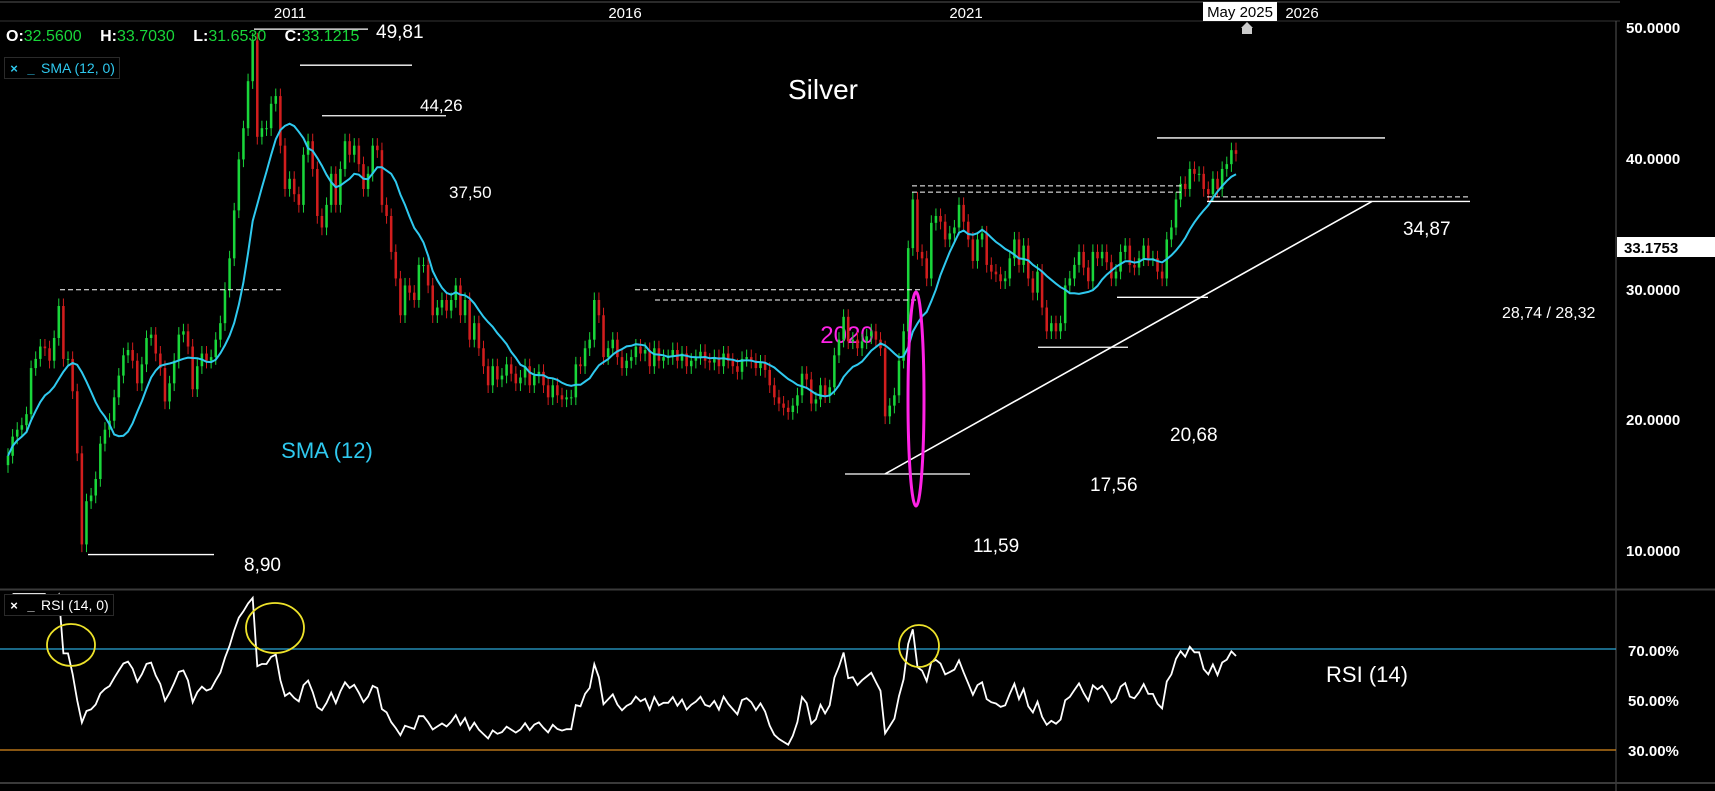 Image resolution: width=1715 pixels, height=791 pixels. I want to click on sma-legend: × _ SMA (12, 0), so click(62, 68).